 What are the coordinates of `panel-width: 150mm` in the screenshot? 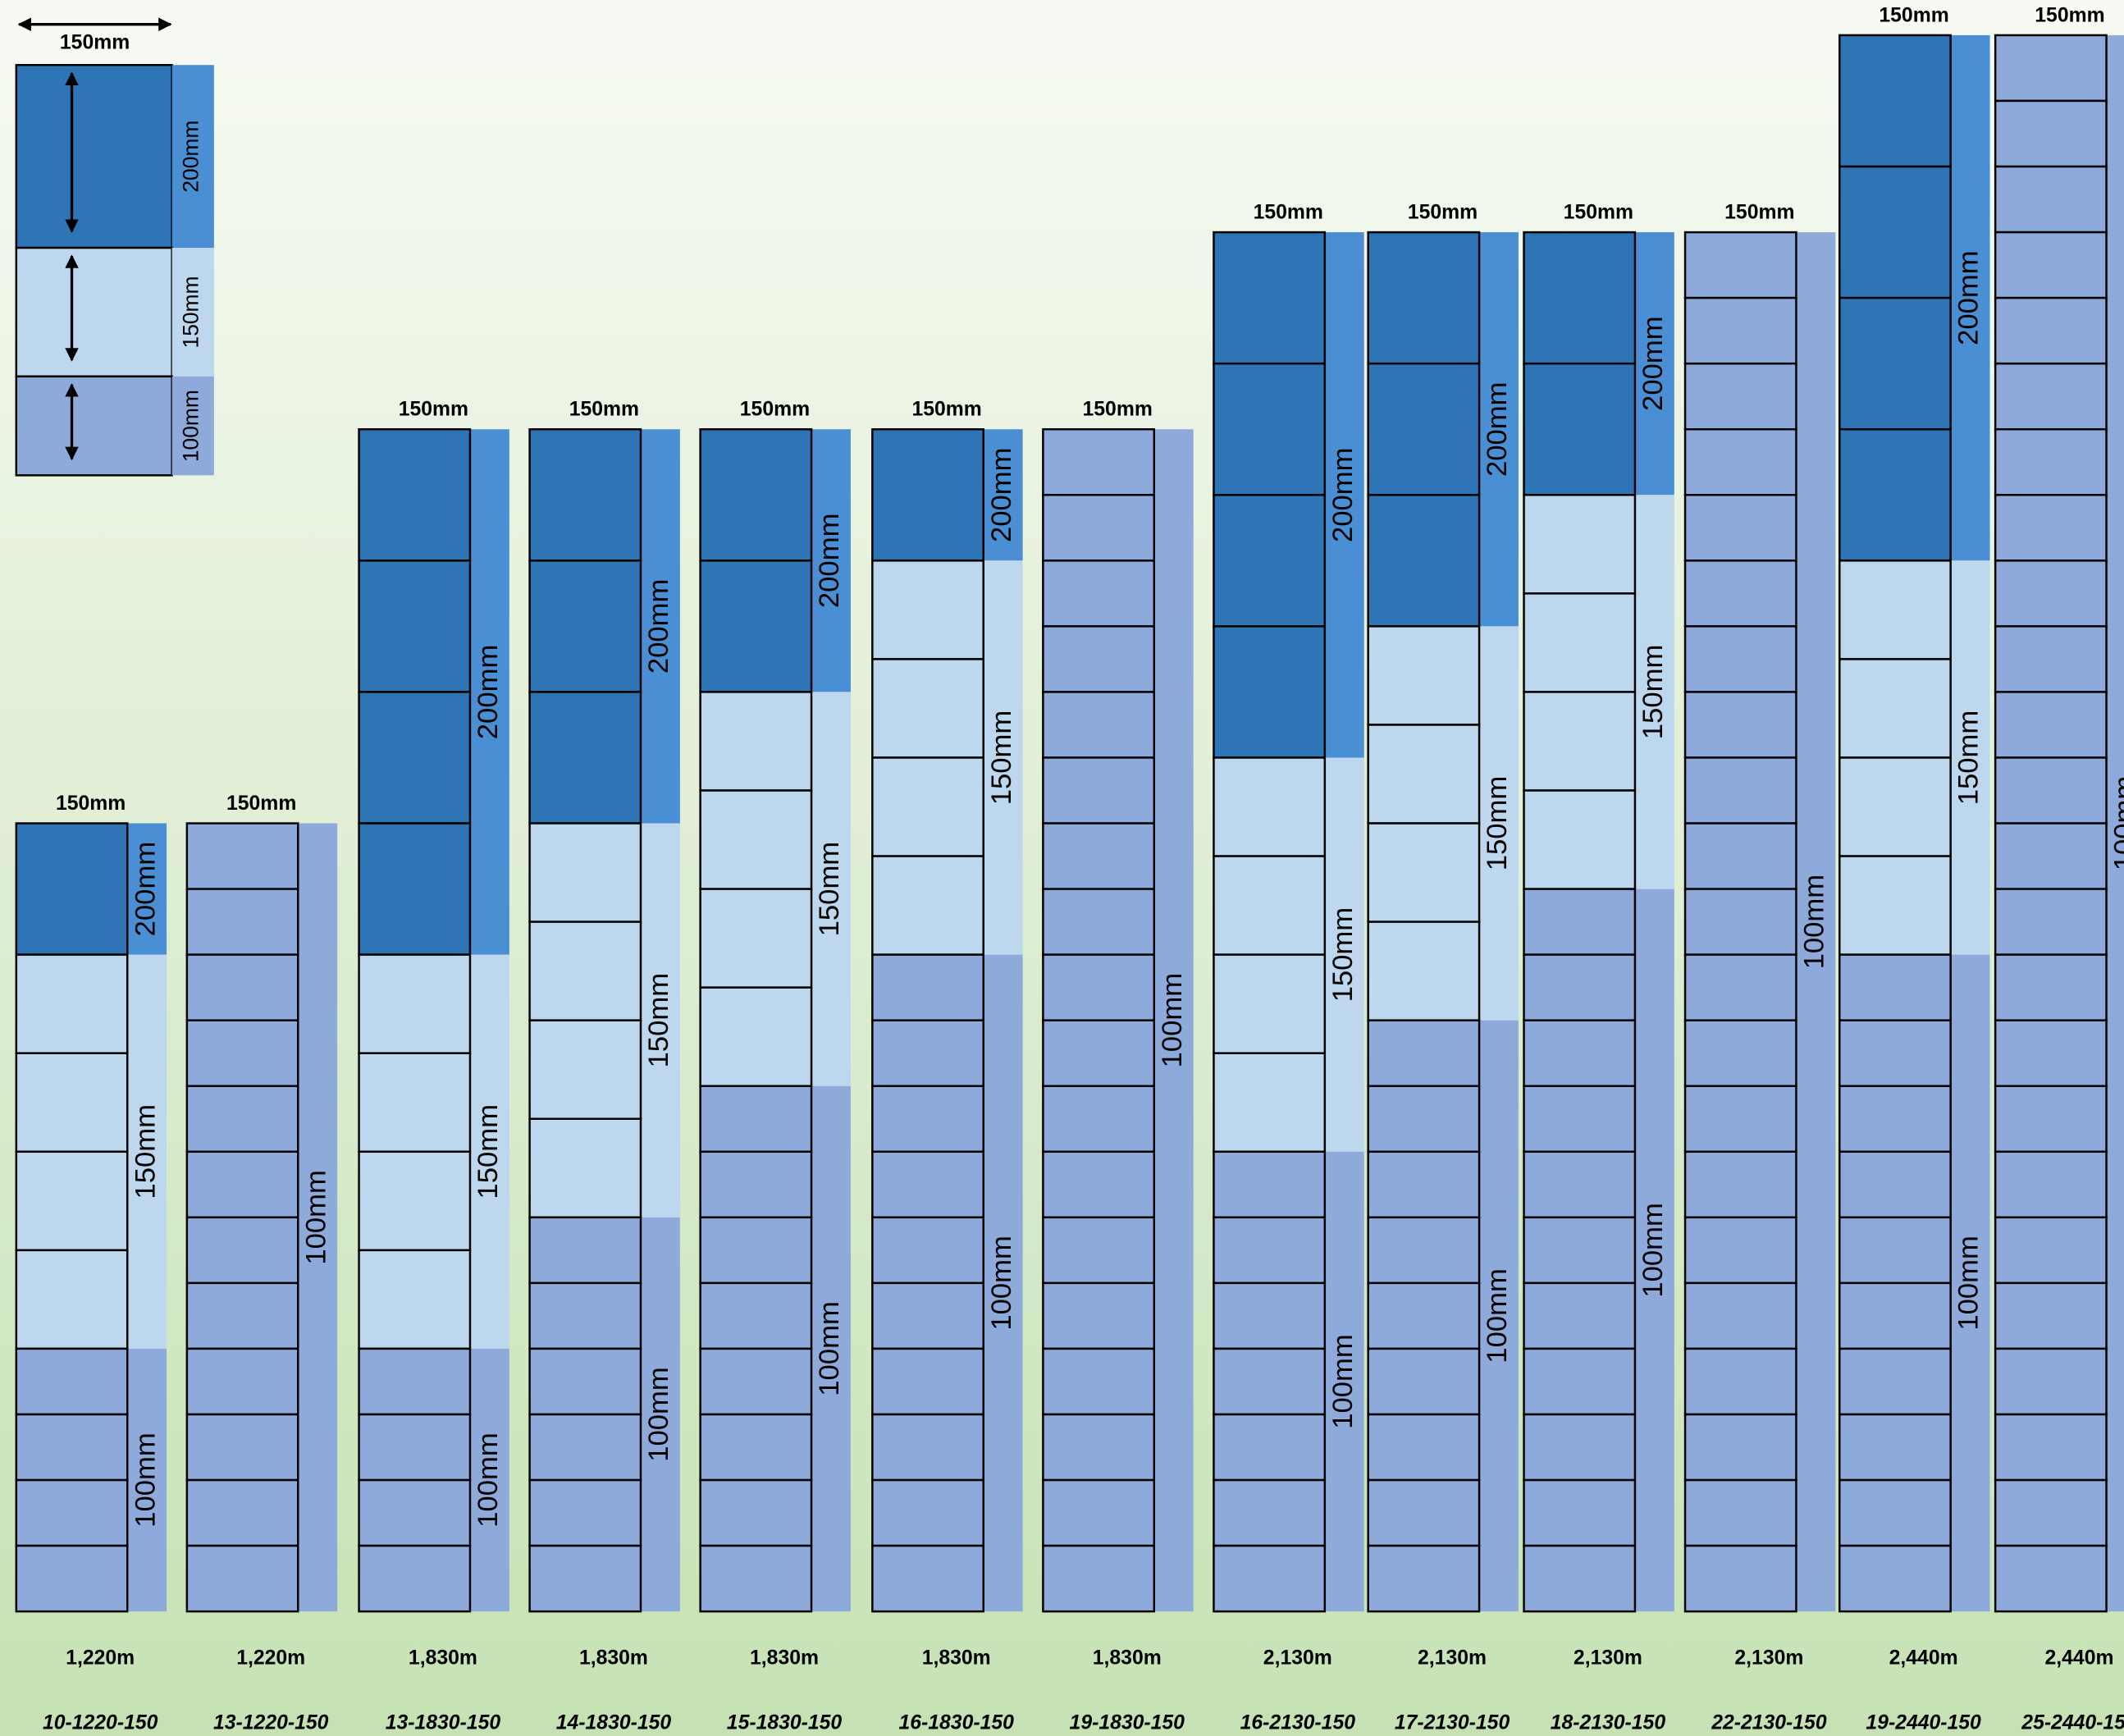 It's located at (433, 410).